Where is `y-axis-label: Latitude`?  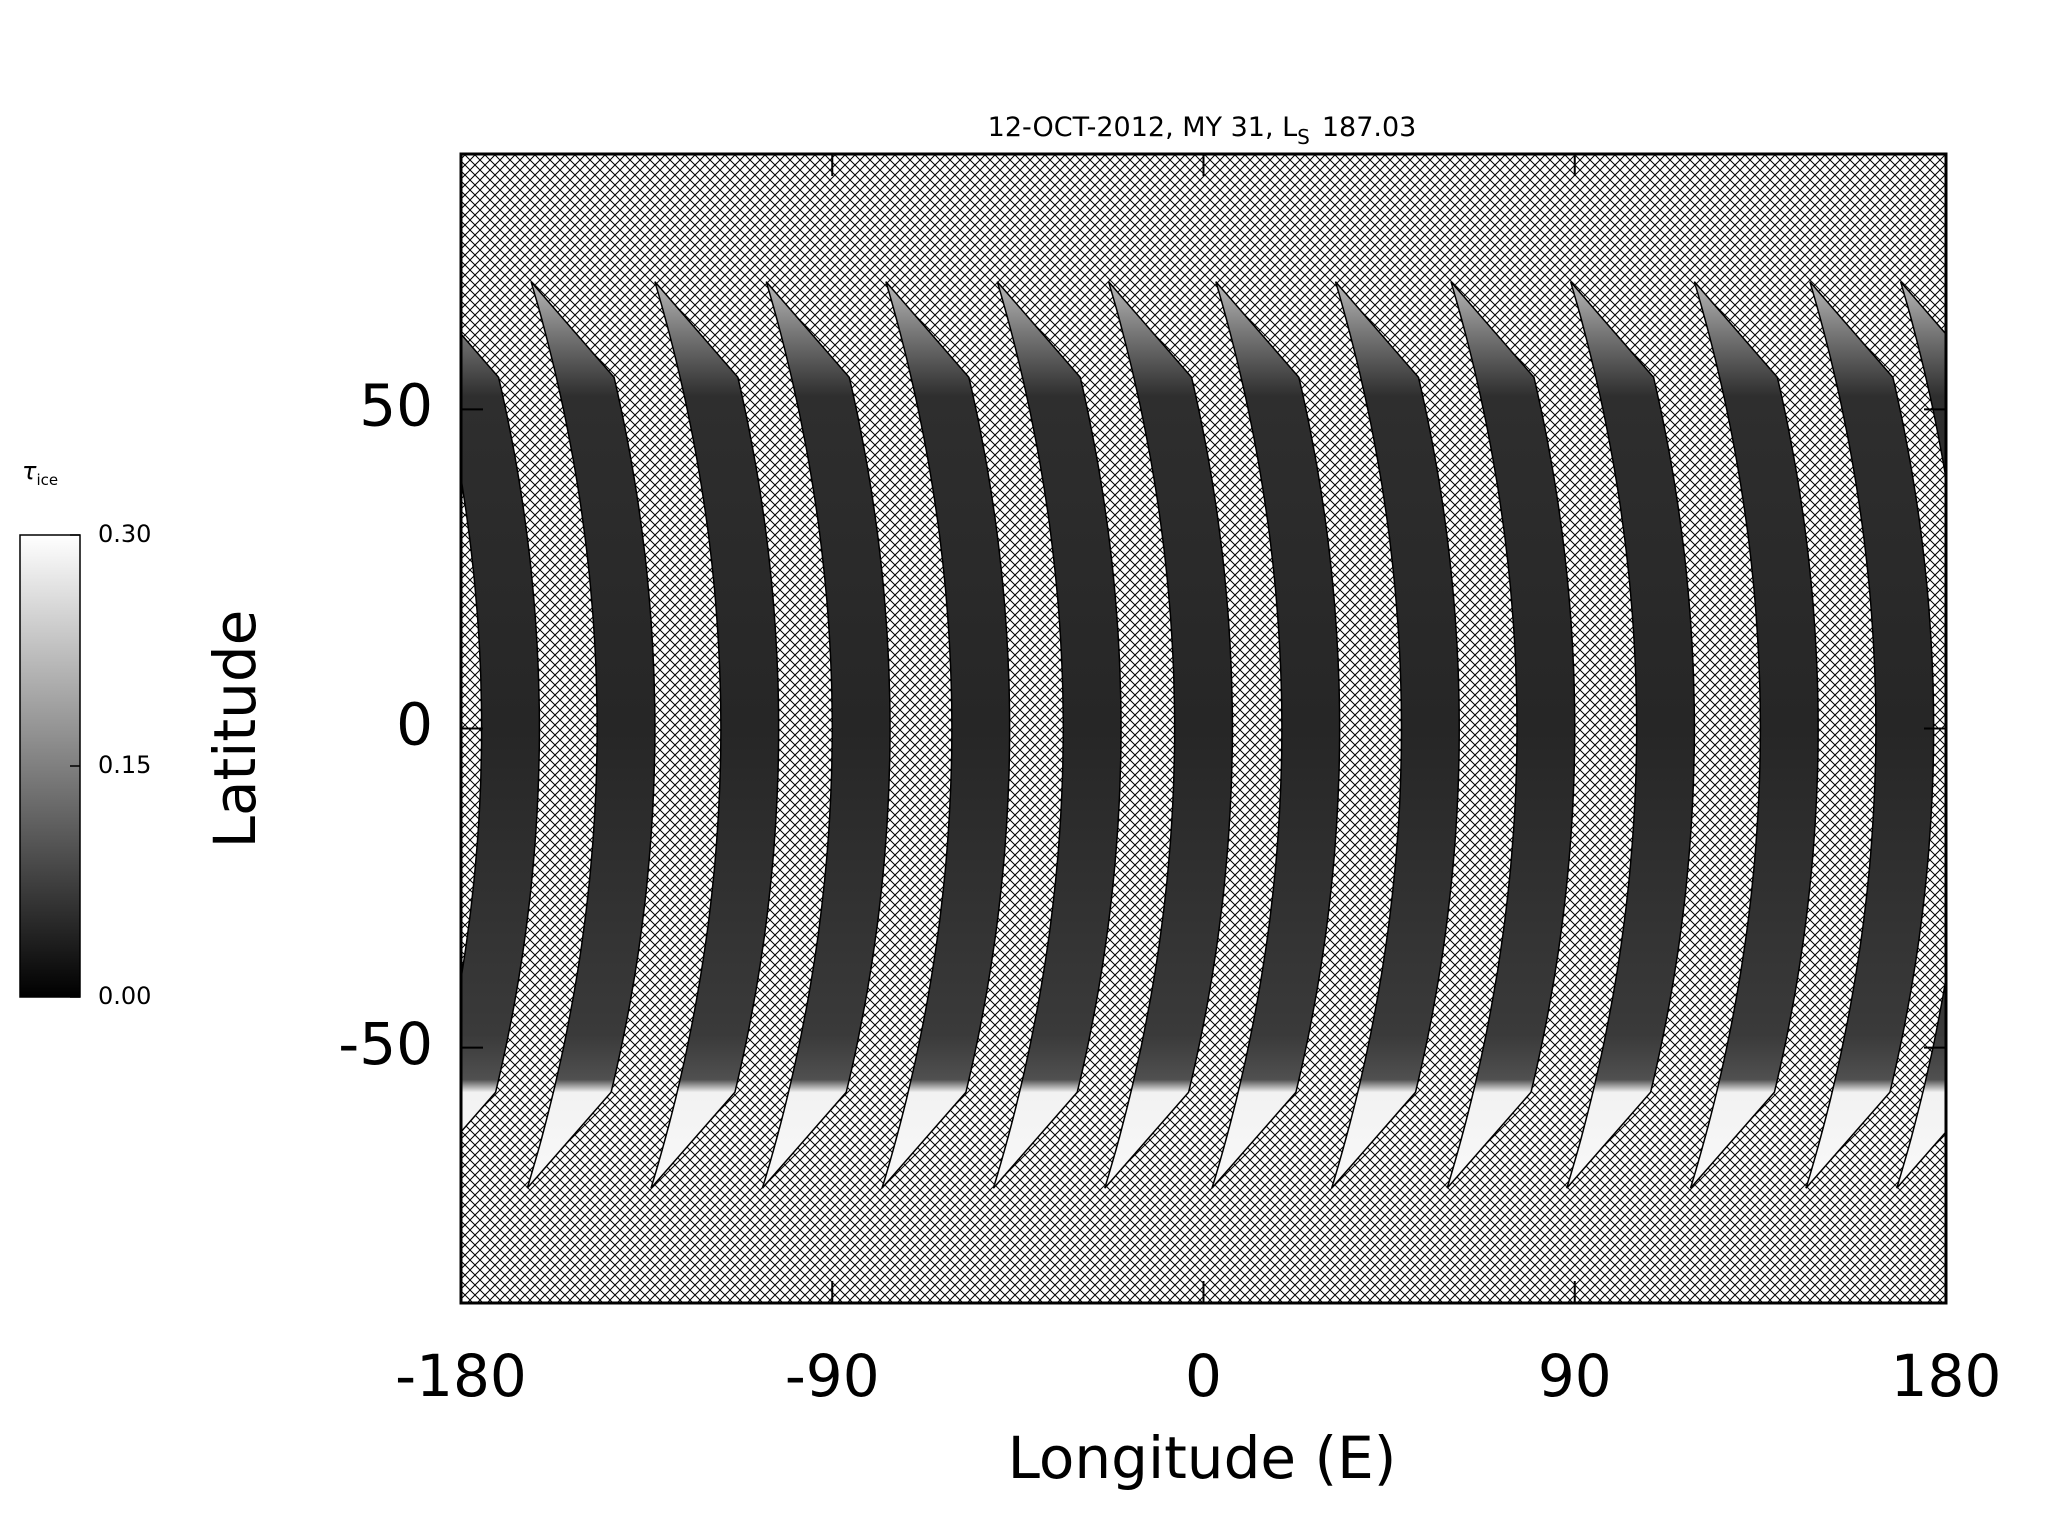 y-axis-label: Latitude is located at coordinates (235, 729).